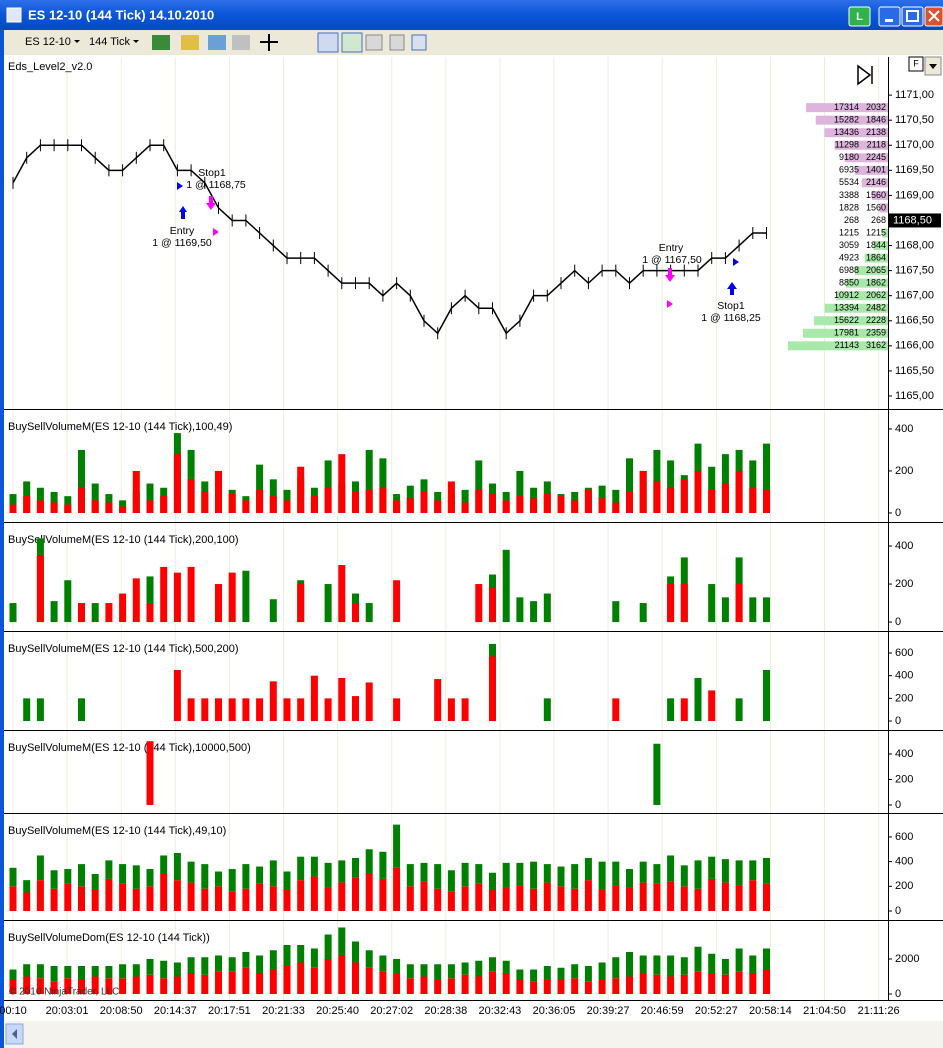 This screenshot has width=943, height=1048. Describe the element at coordinates (212, 173) in the screenshot. I see `order-label: Stop1` at that location.